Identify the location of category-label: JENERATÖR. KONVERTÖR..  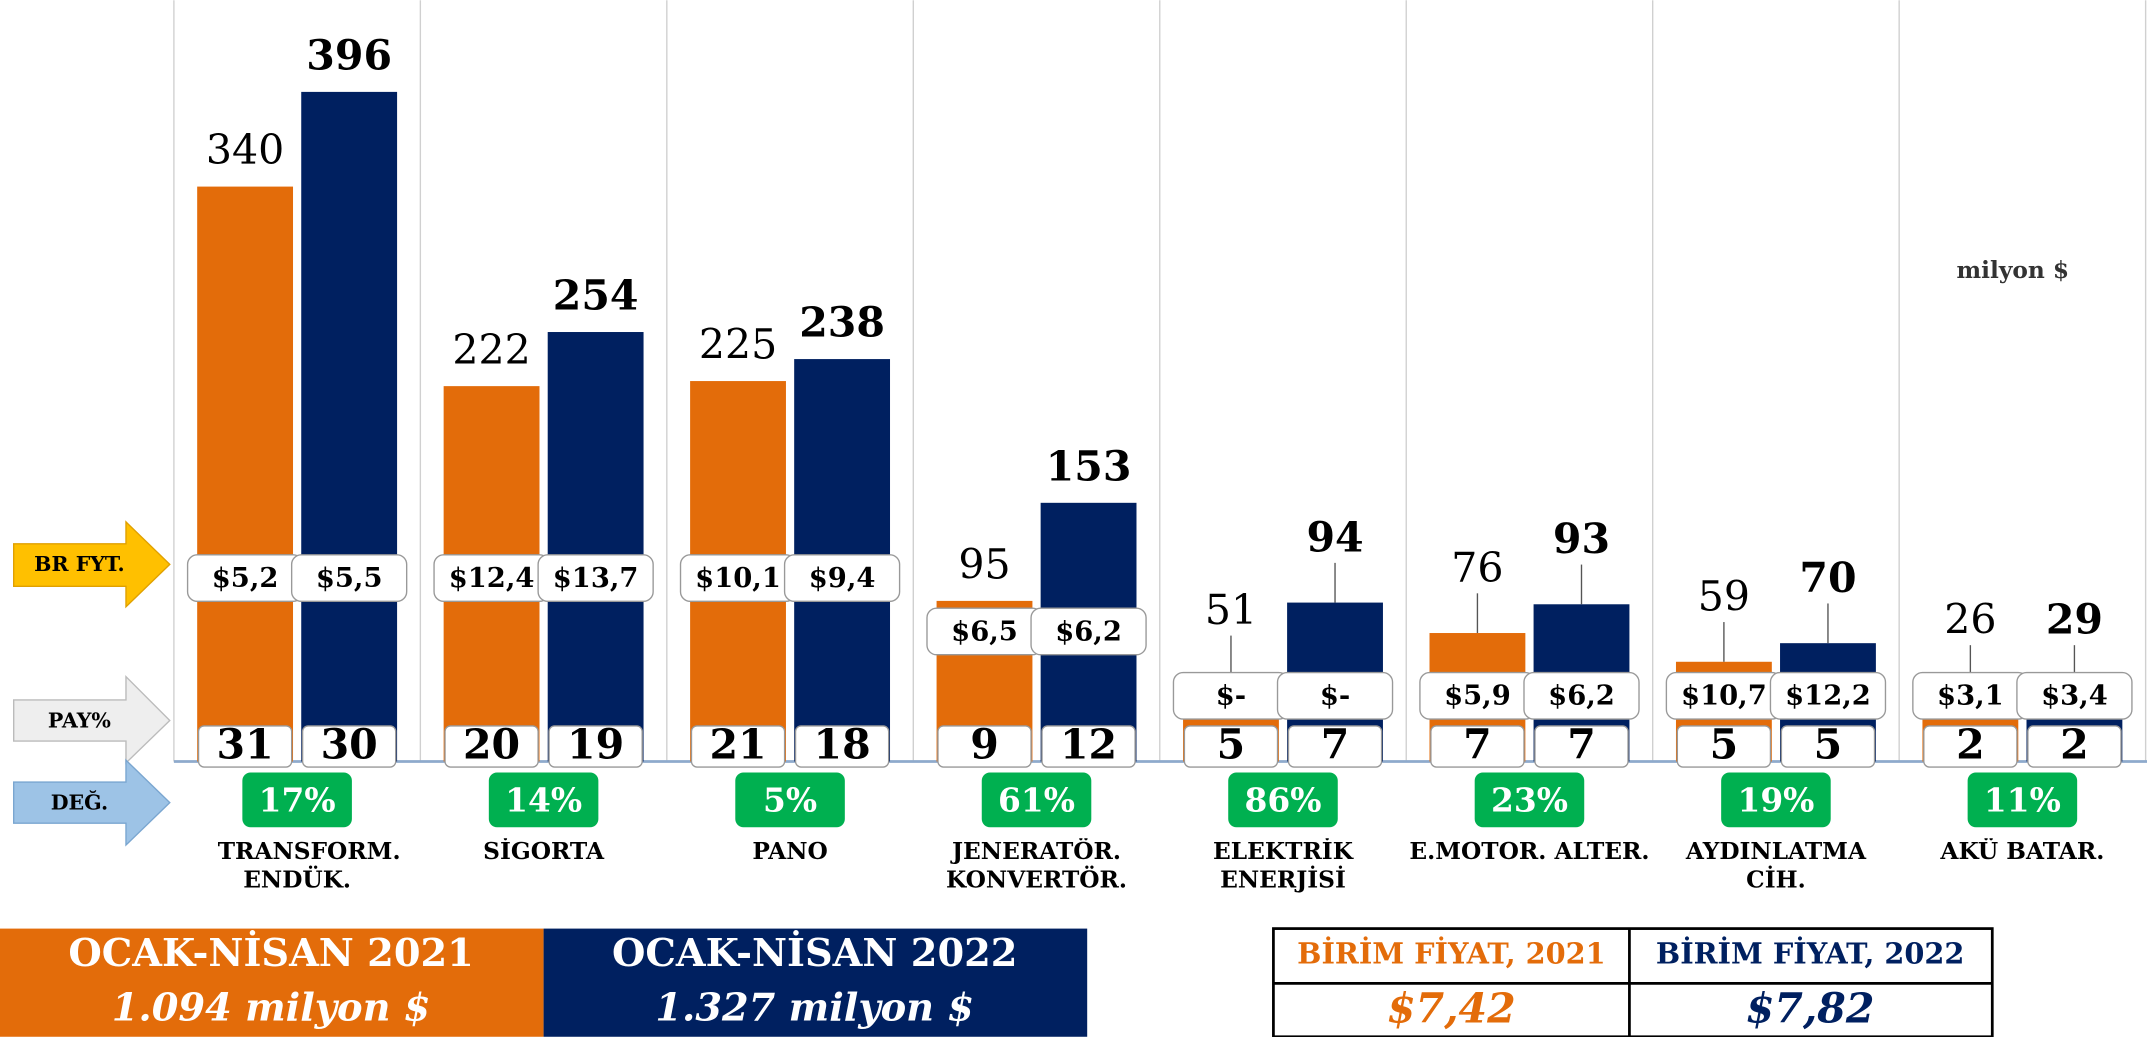
(1037, 866).